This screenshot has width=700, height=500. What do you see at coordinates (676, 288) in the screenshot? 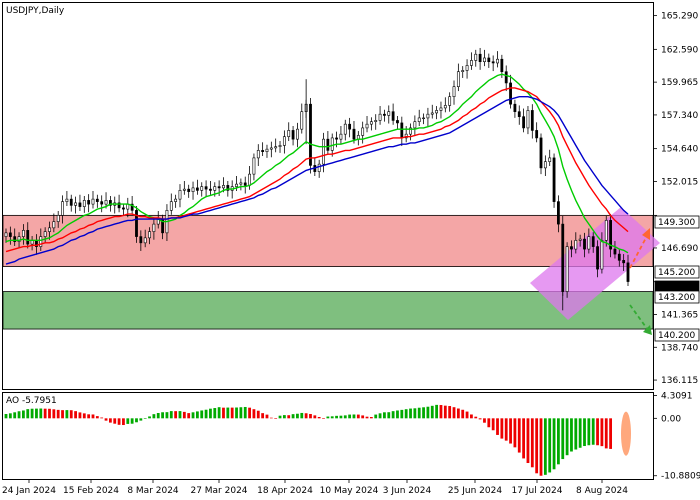
I see `level-label: 144.013` at bounding box center [676, 288].